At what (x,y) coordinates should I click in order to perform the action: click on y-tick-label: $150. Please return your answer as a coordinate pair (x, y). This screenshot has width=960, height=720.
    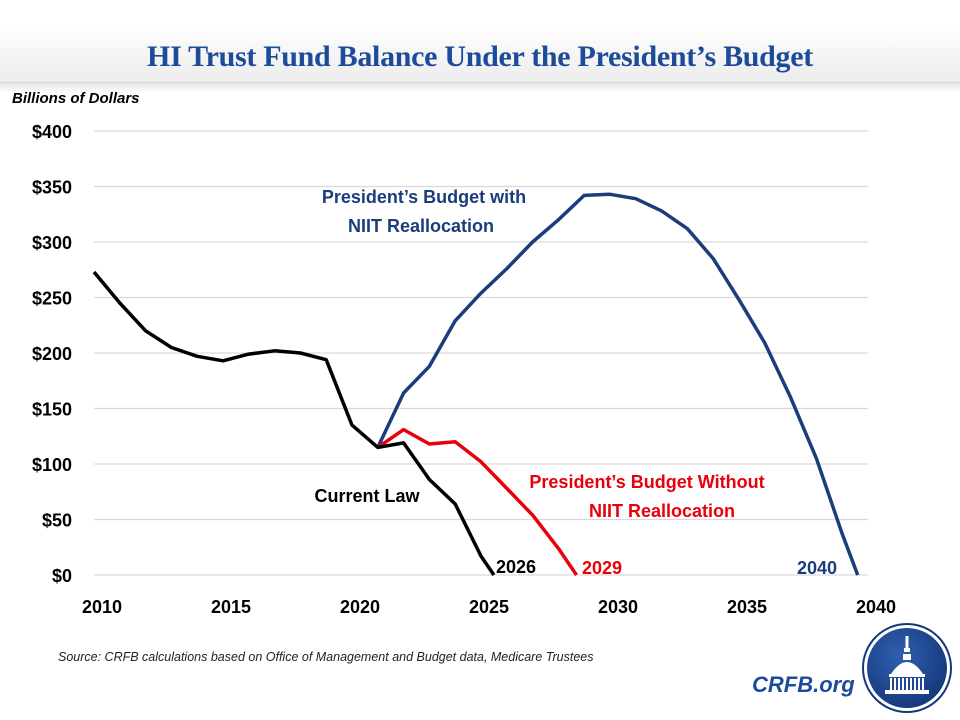
    Looking at the image, I should click on (52, 410).